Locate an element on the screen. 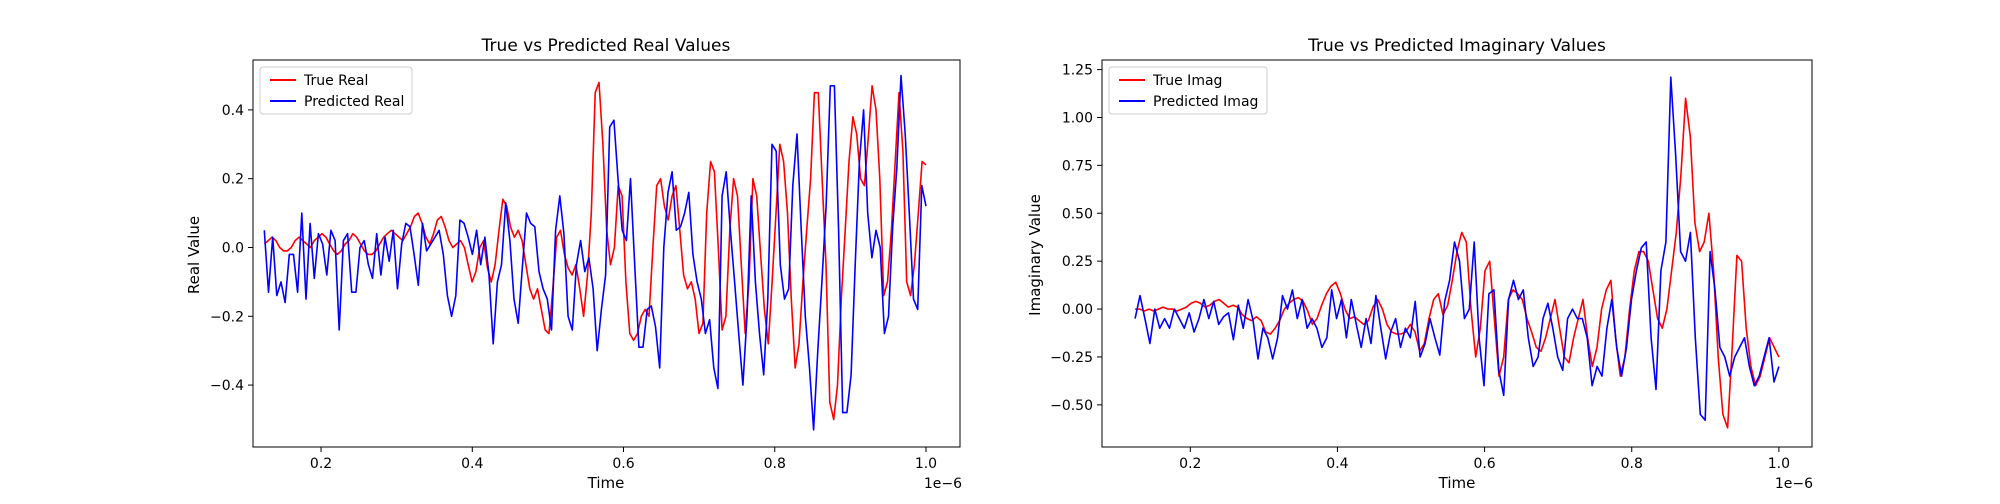  chart-title: True vs Predicted Imaginary Values is located at coordinates (1456, 46).